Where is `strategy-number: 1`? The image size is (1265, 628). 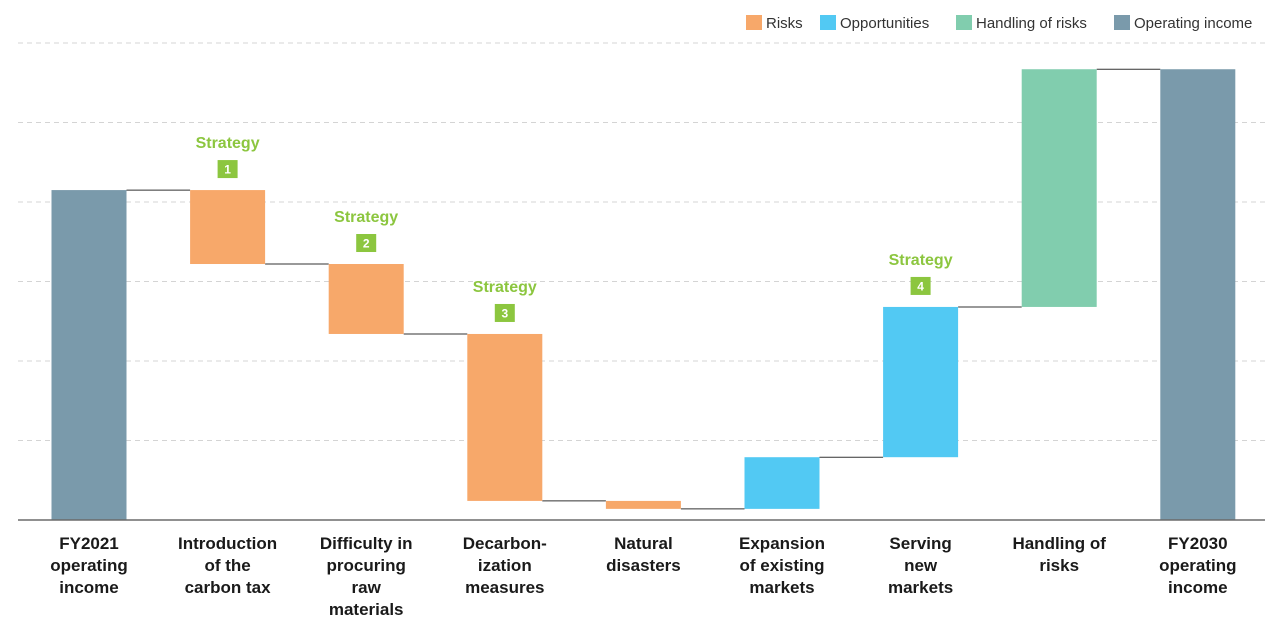
strategy-number: 1 is located at coordinates (227, 170).